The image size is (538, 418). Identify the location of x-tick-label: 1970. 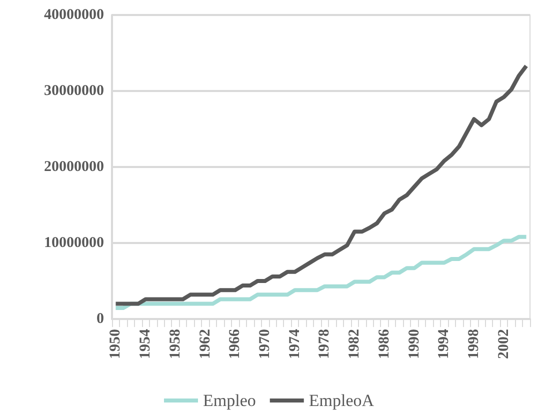
(265, 344).